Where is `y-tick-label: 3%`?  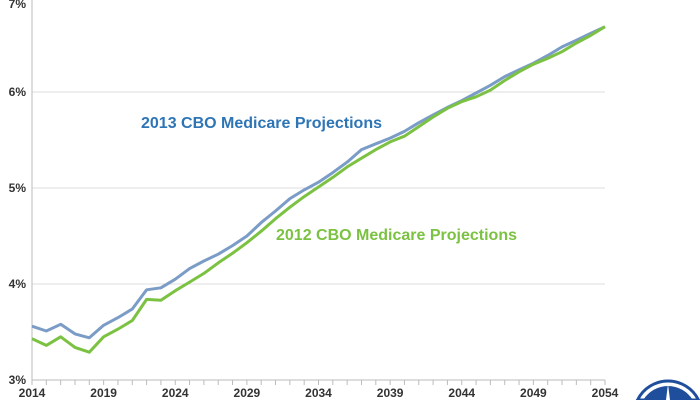 y-tick-label: 3% is located at coordinates (18, 380).